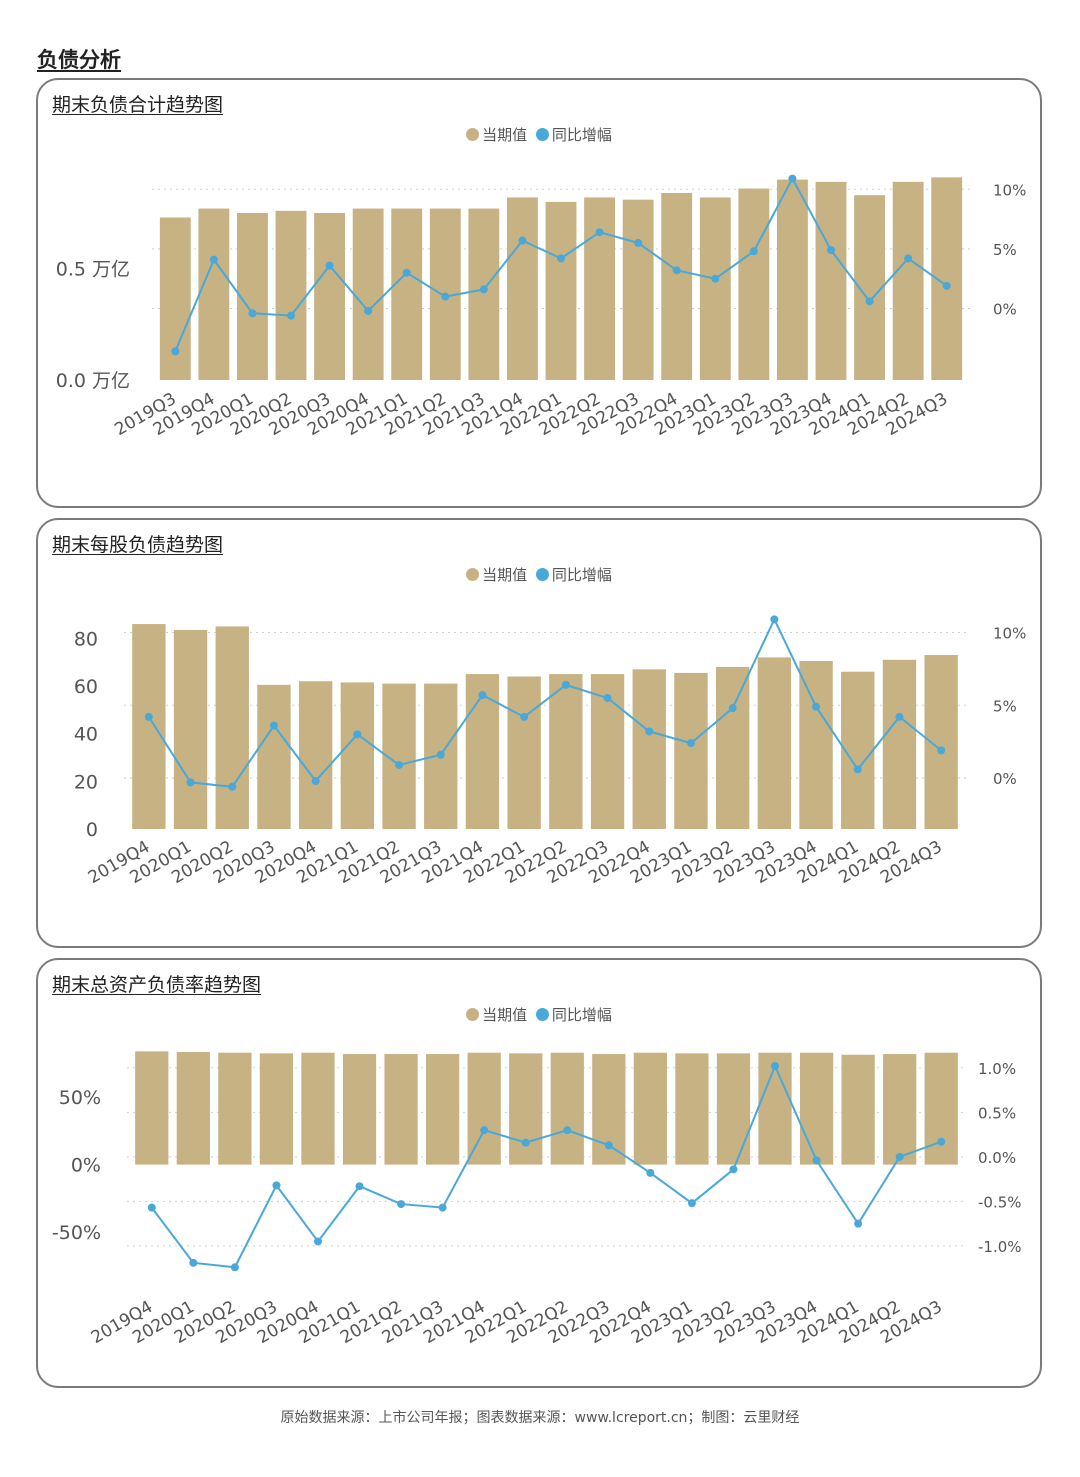 The width and height of the screenshot is (1080, 1477). Describe the element at coordinates (546, 1166) in the screenshot. I see `growth-line` at that location.